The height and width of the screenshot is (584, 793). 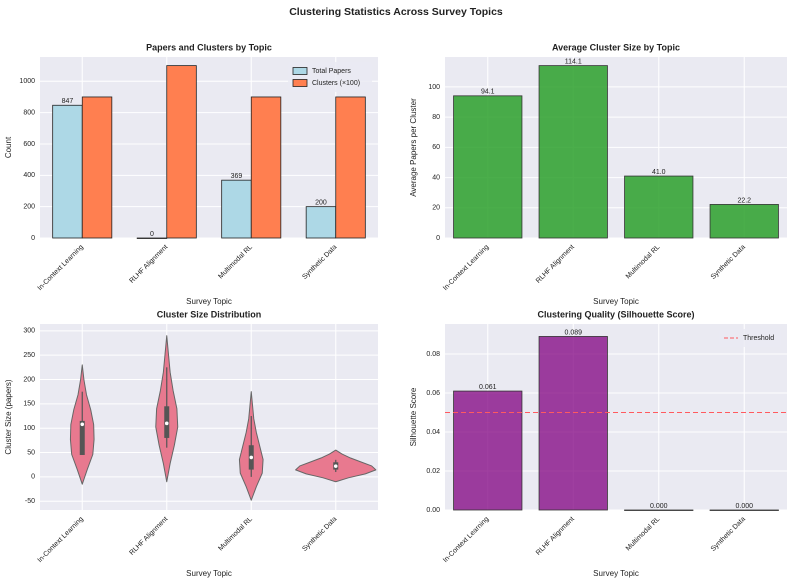 What do you see at coordinates (413, 147) in the screenshot?
I see `y-axis-label: Average Papers per Cluster` at bounding box center [413, 147].